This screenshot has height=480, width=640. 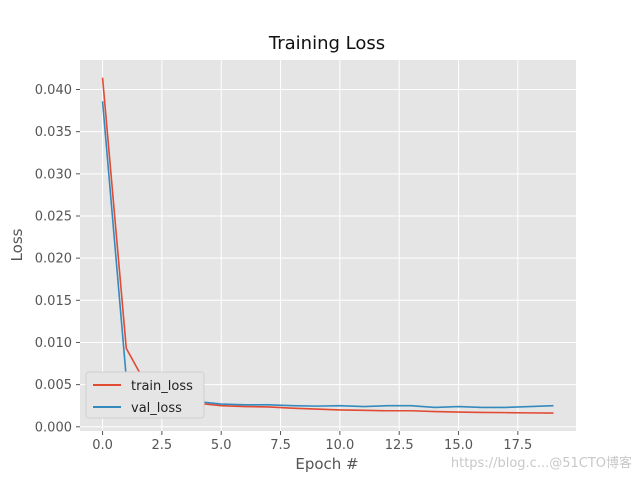 What do you see at coordinates (162, 445) in the screenshot?
I see `x-tick-label: 2.5` at bounding box center [162, 445].